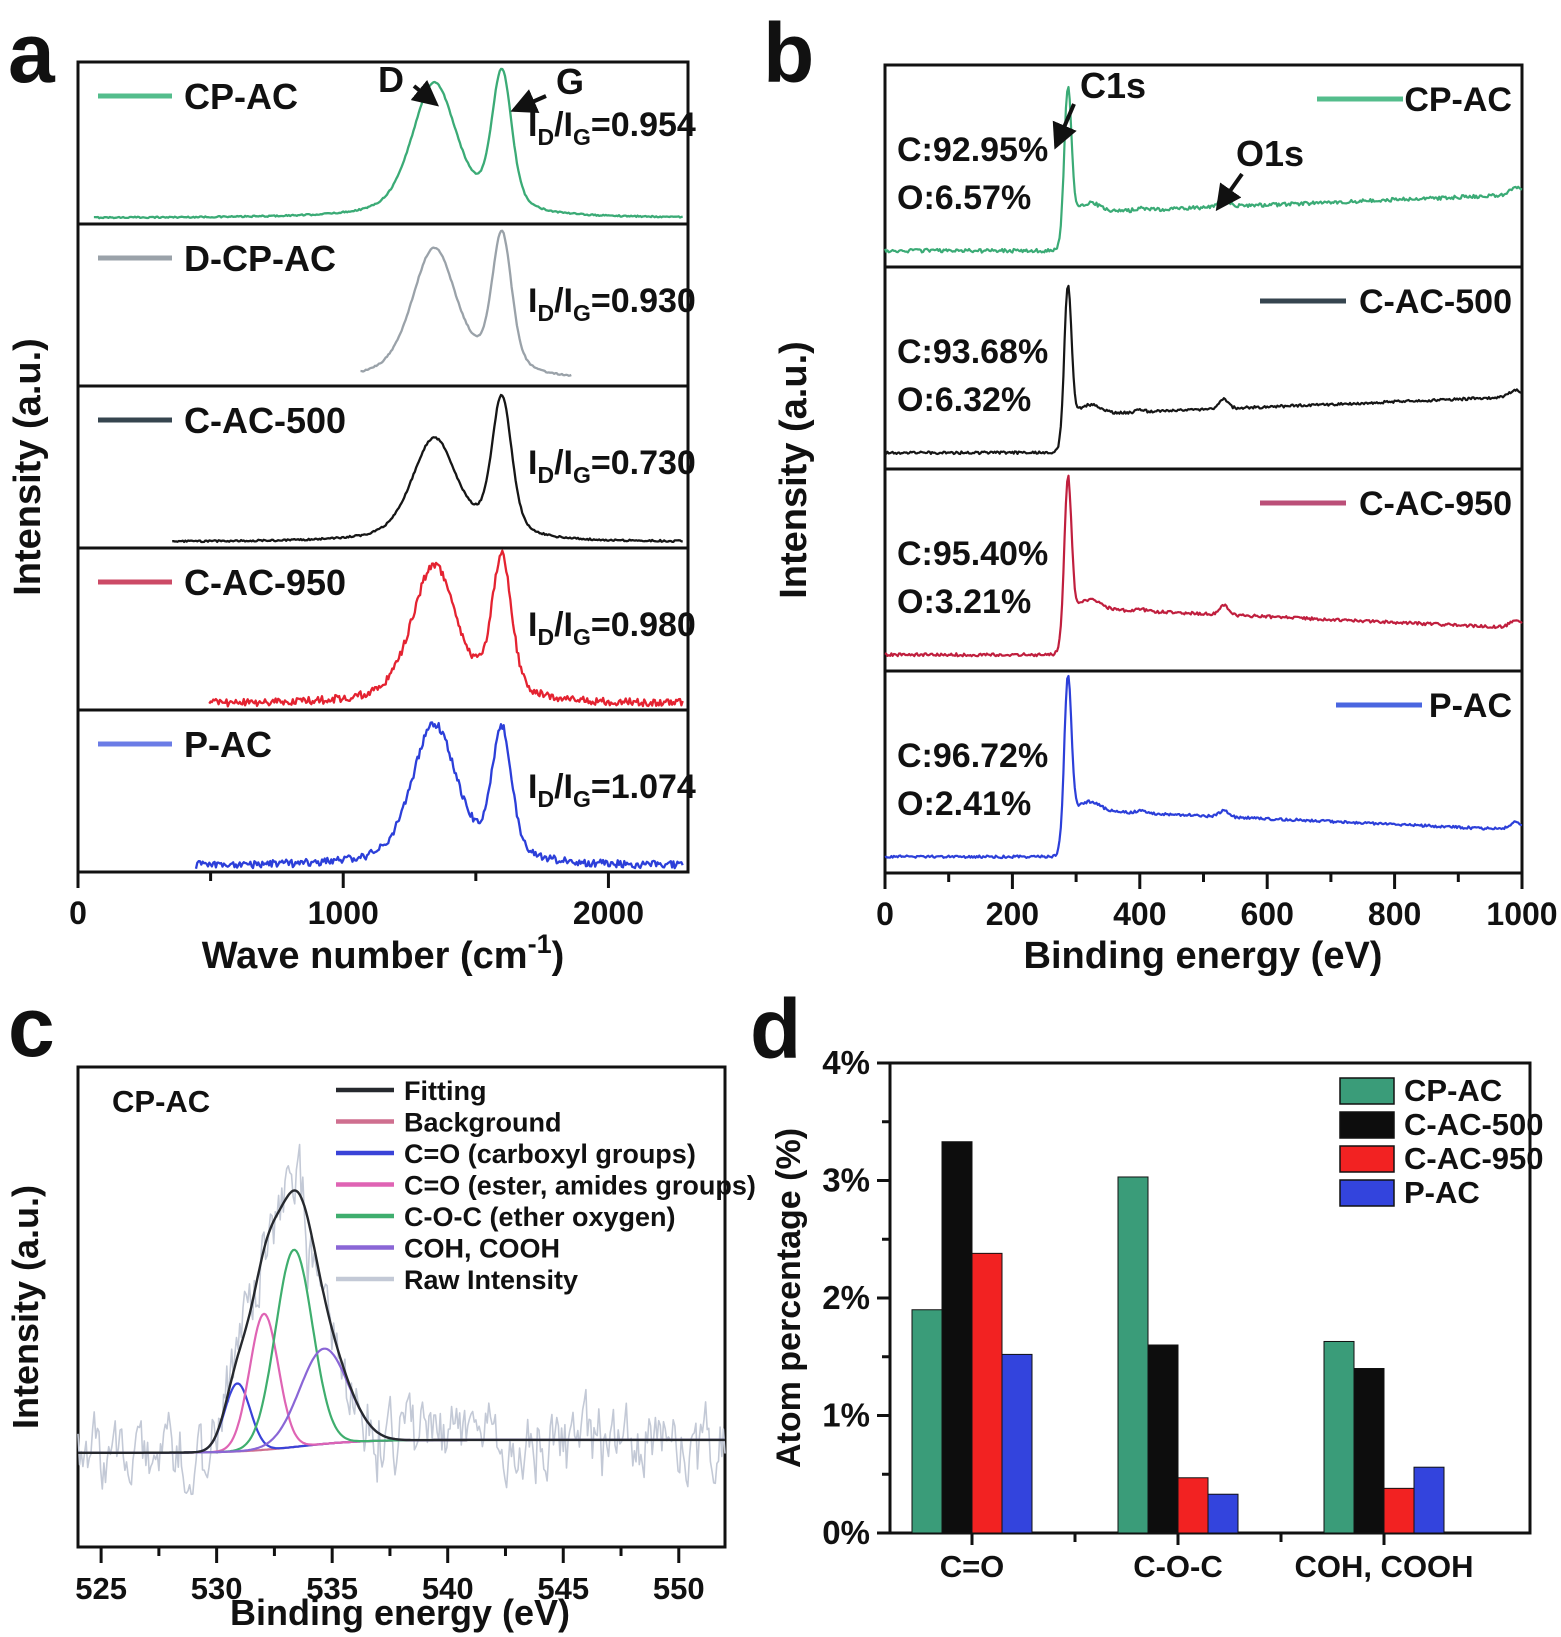 The height and width of the screenshot is (1637, 1561). What do you see at coordinates (1229, 192) in the screenshot?
I see `annotation-o1s-arrow` at bounding box center [1229, 192].